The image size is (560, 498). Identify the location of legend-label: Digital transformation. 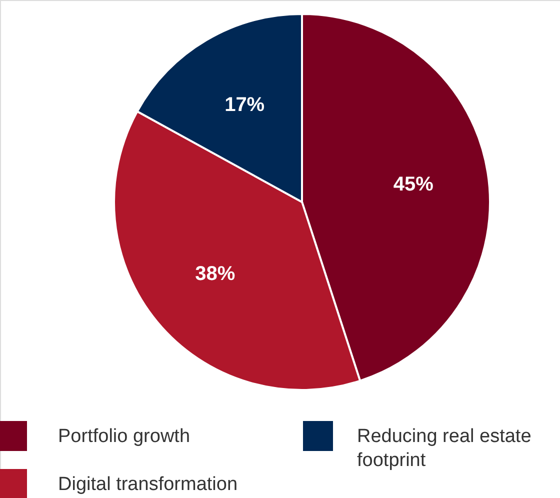
(148, 484).